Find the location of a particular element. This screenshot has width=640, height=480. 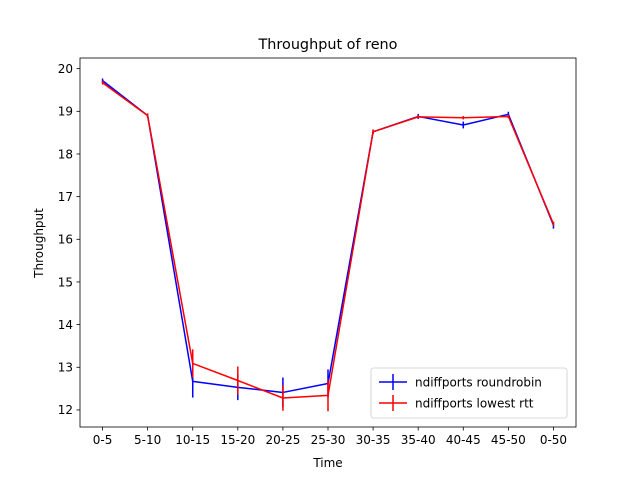

x-tick-label: 0-50 is located at coordinates (553, 440).